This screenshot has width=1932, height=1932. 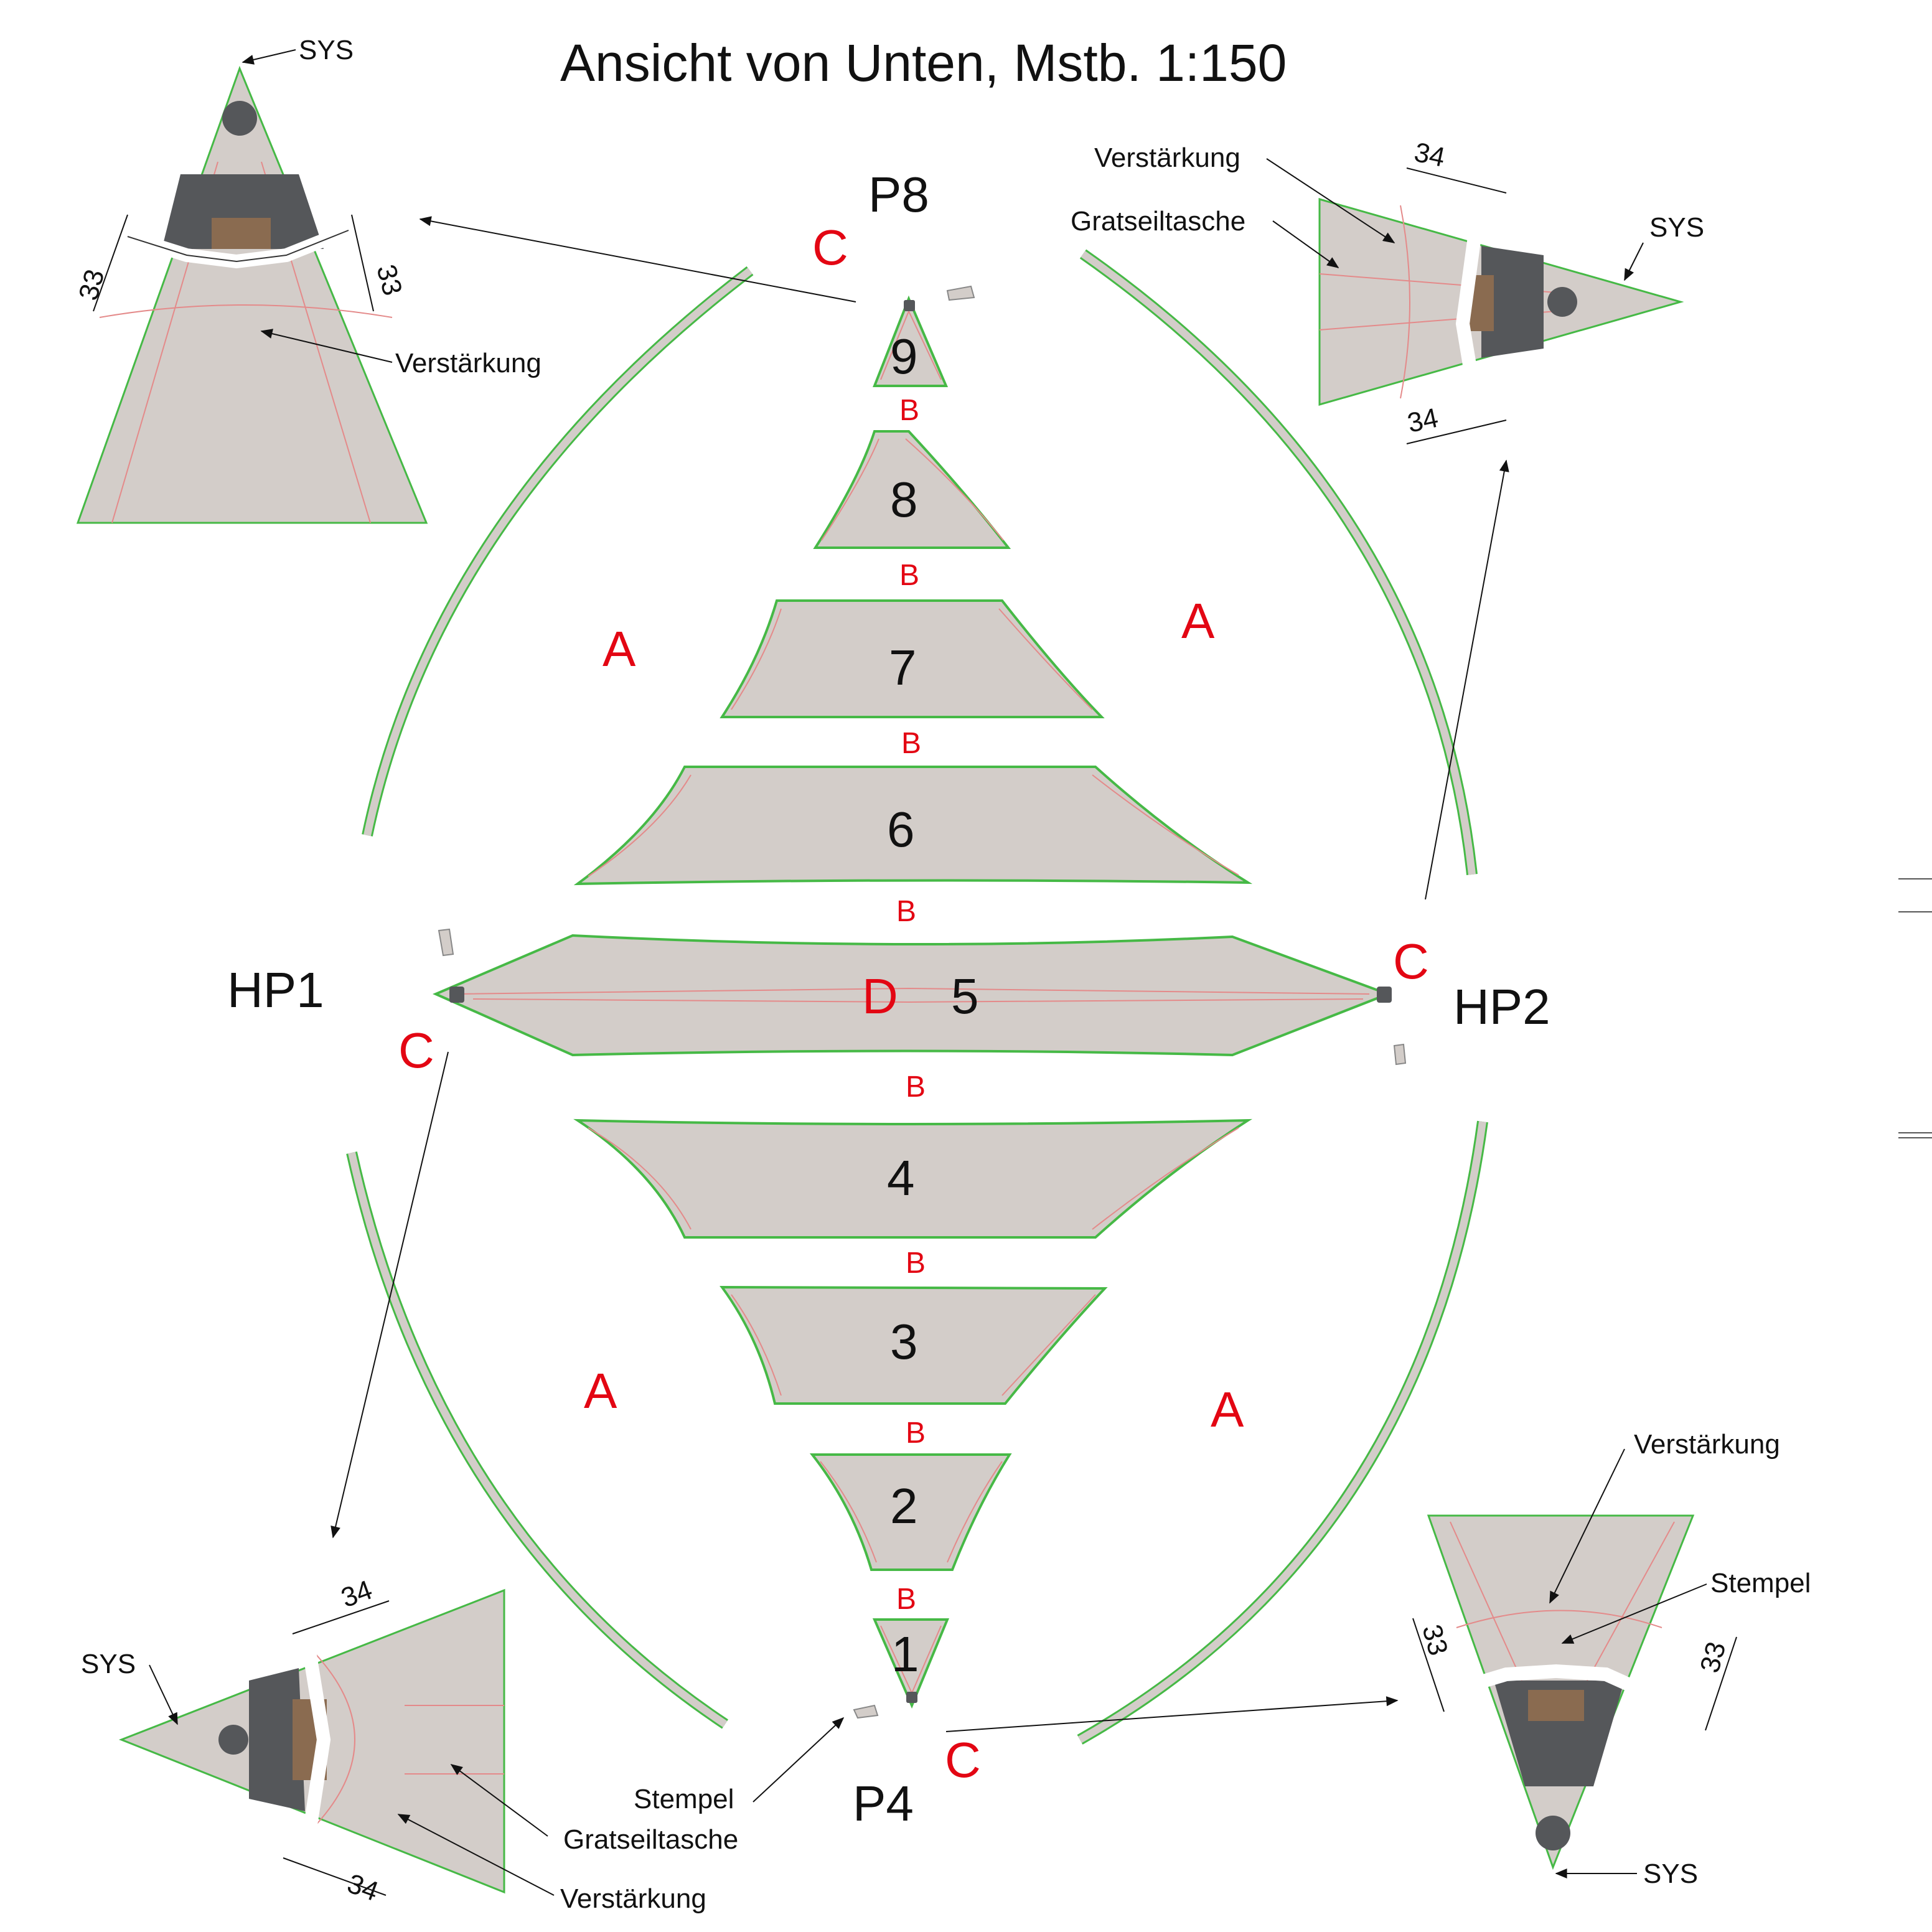 I want to click on dim-line-34-left-bottom, so click(x=335, y=1876).